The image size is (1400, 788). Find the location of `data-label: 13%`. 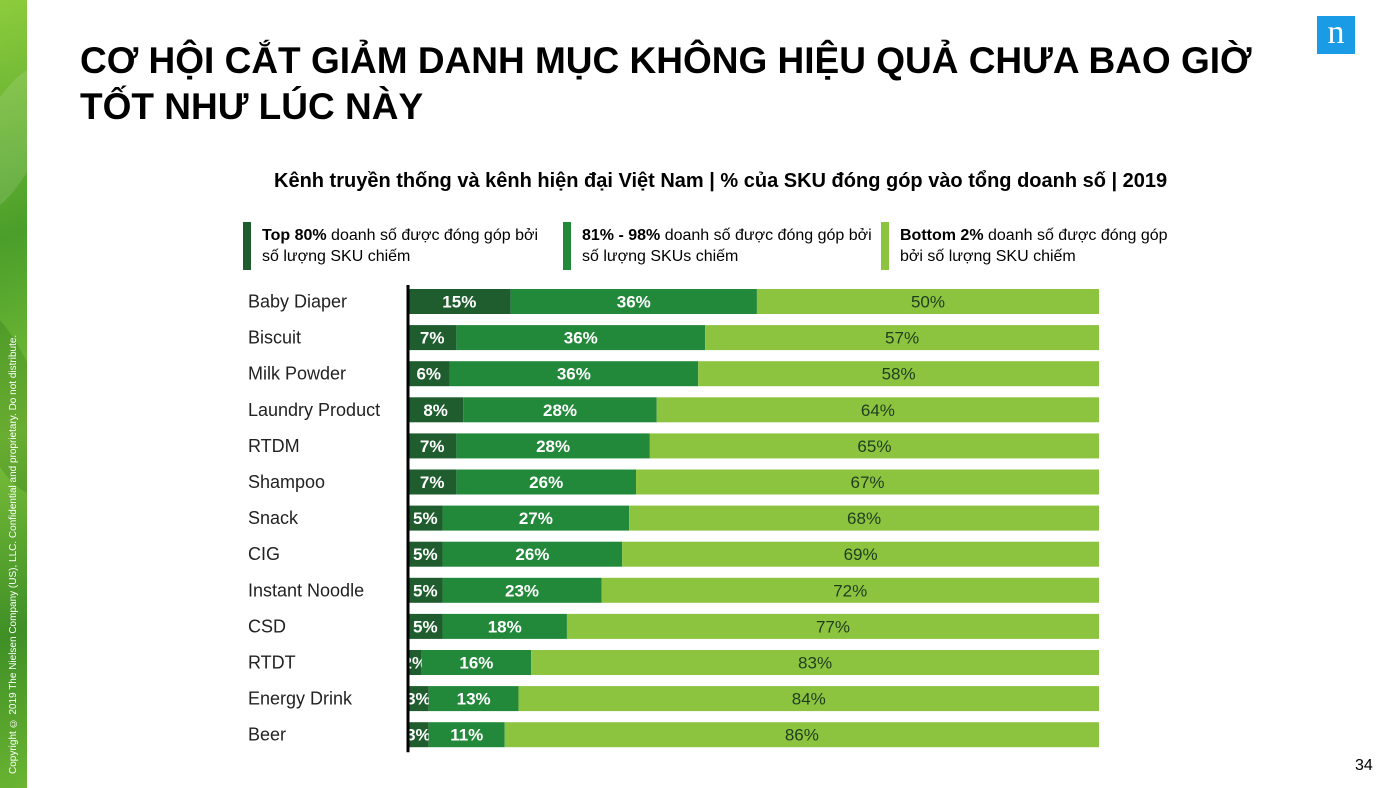

data-label: 13% is located at coordinates (474, 699).